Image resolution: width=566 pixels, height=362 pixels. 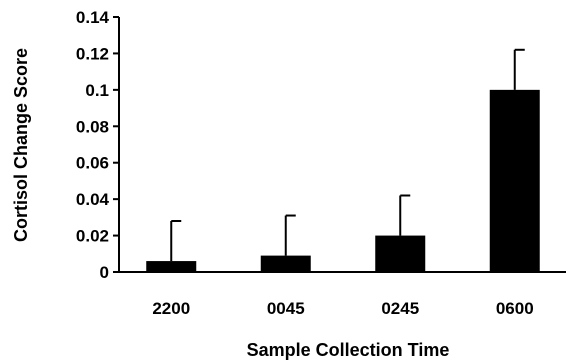 What do you see at coordinates (348, 350) in the screenshot?
I see `x-axis-title: Sample Collection Time` at bounding box center [348, 350].